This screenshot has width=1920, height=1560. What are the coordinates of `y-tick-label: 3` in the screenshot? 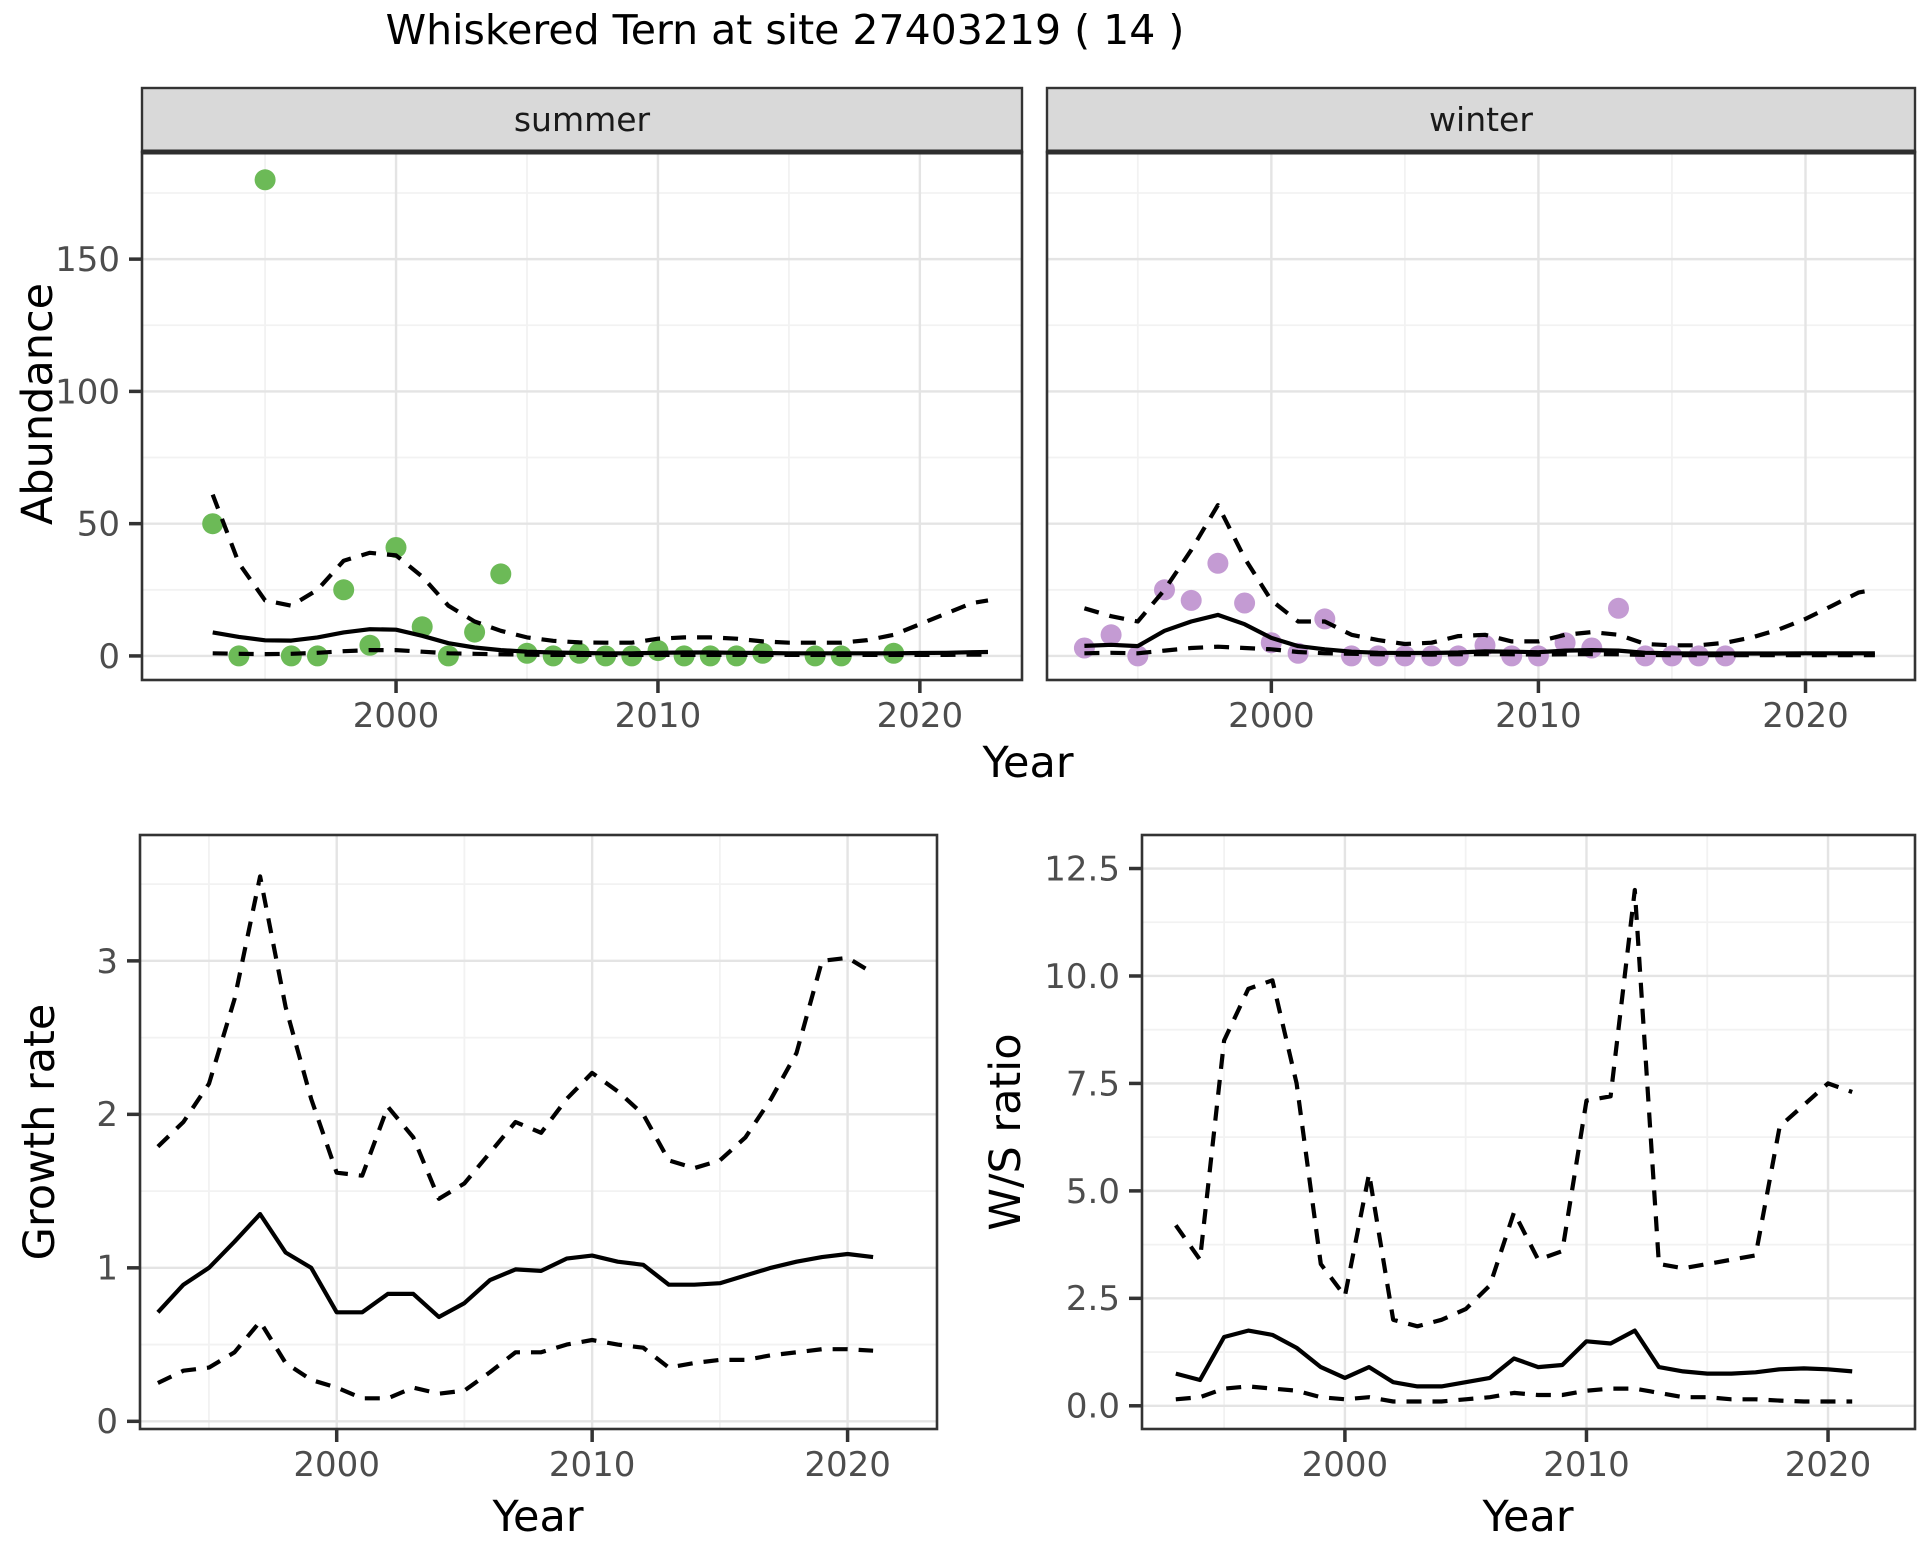 It's located at (107, 962).